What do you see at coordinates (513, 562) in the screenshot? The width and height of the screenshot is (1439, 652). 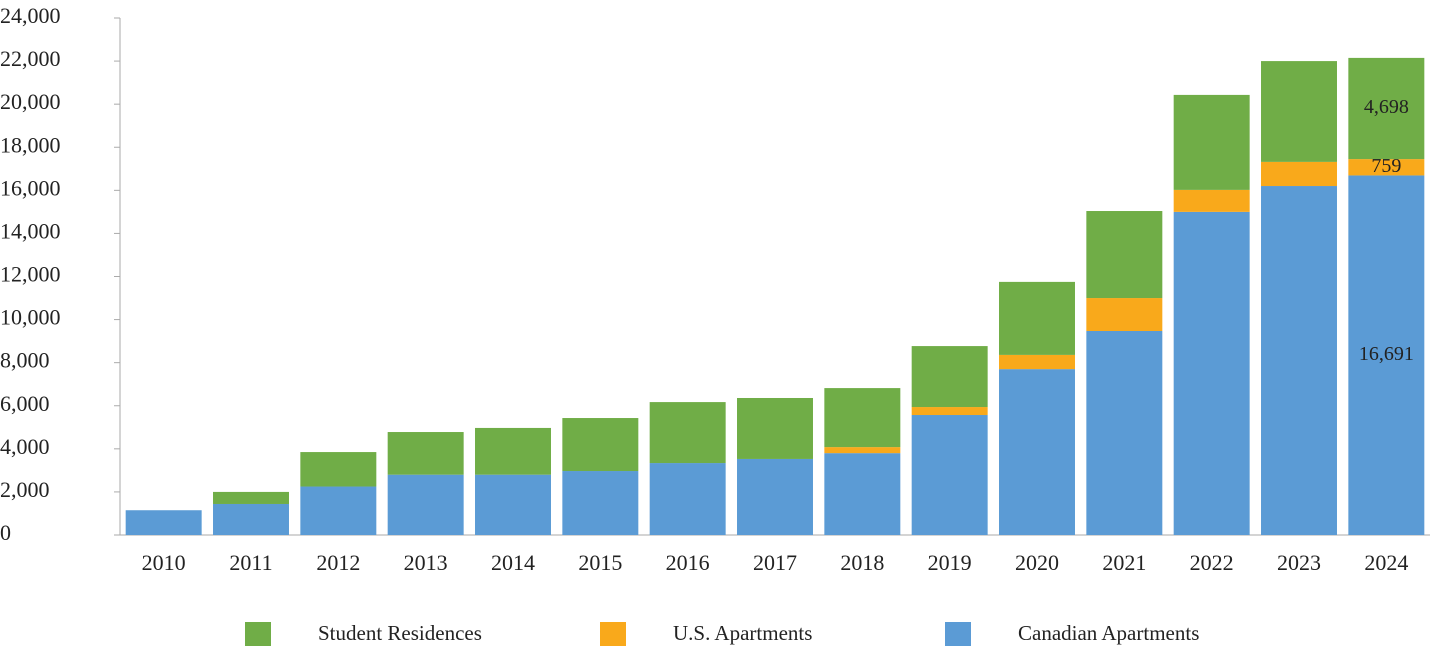 I see `x-tick-label: 2014` at bounding box center [513, 562].